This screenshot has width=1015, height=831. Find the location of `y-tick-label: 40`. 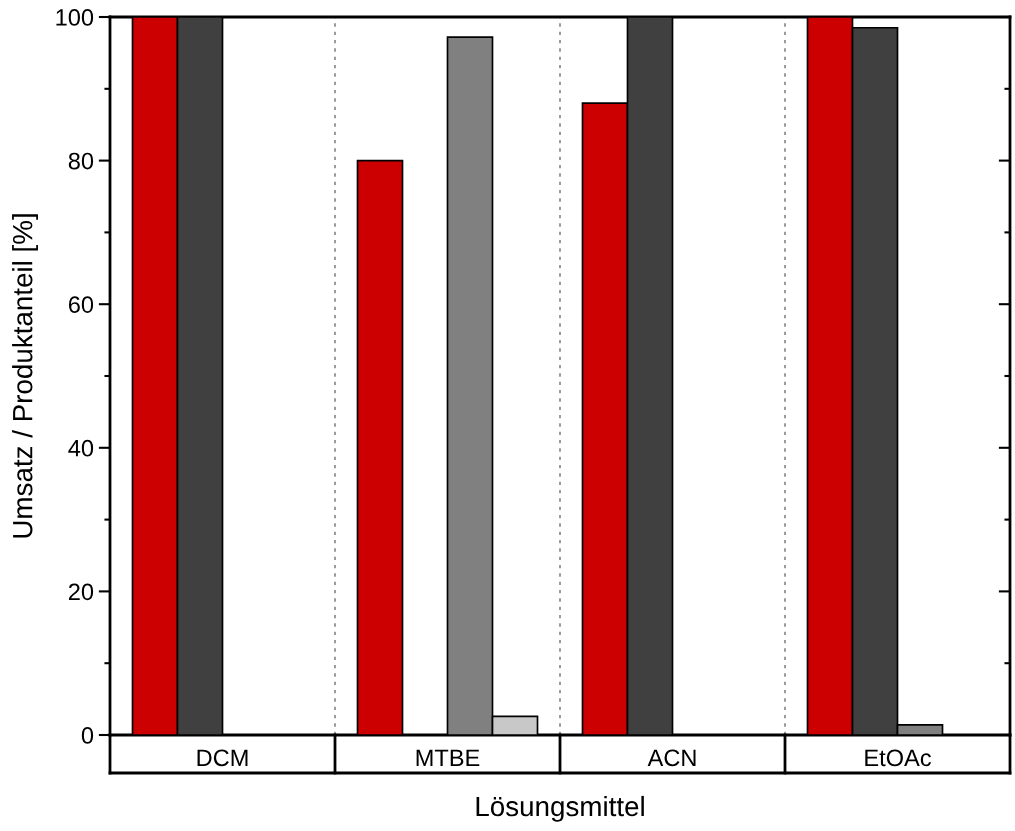

y-tick-label: 40 is located at coordinates (81, 448).